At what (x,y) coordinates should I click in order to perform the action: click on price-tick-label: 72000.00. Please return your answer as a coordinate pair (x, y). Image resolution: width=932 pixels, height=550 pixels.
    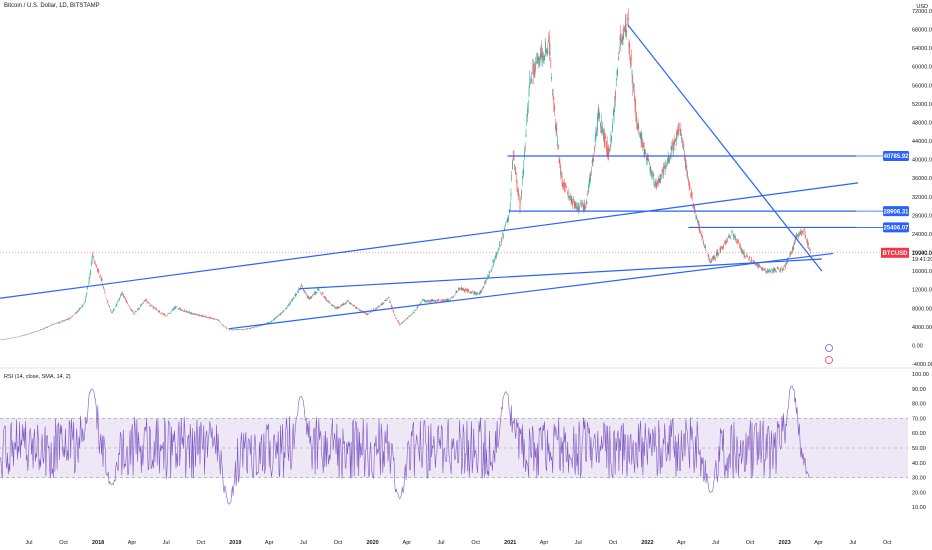
    Looking at the image, I should click on (922, 12).